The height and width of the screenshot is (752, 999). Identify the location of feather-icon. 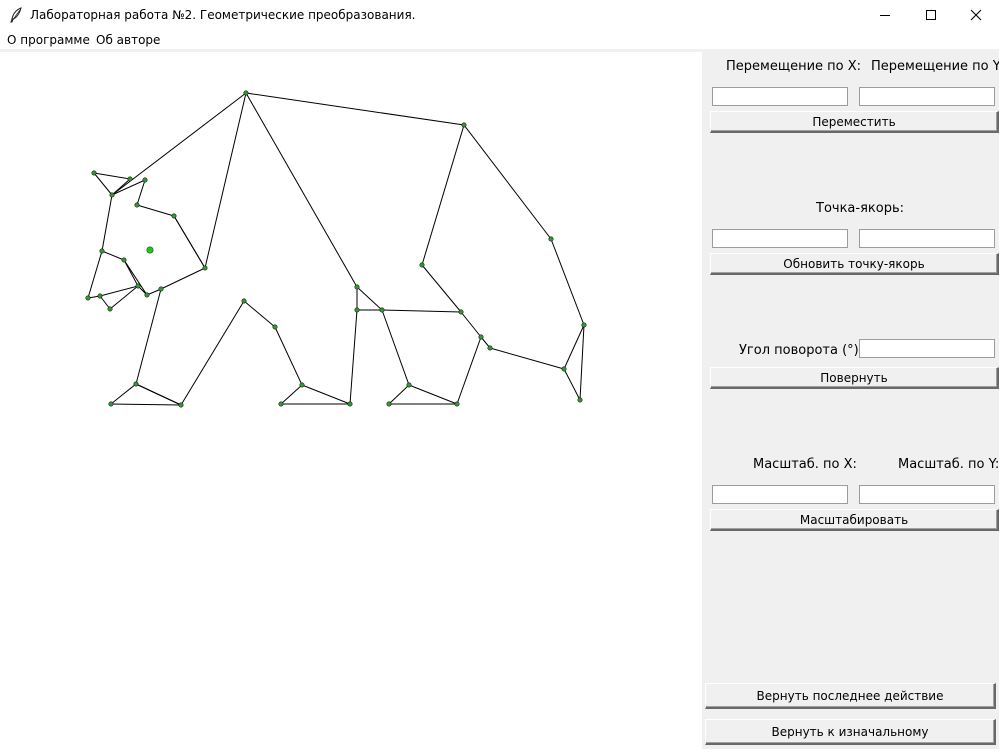
(16, 15).